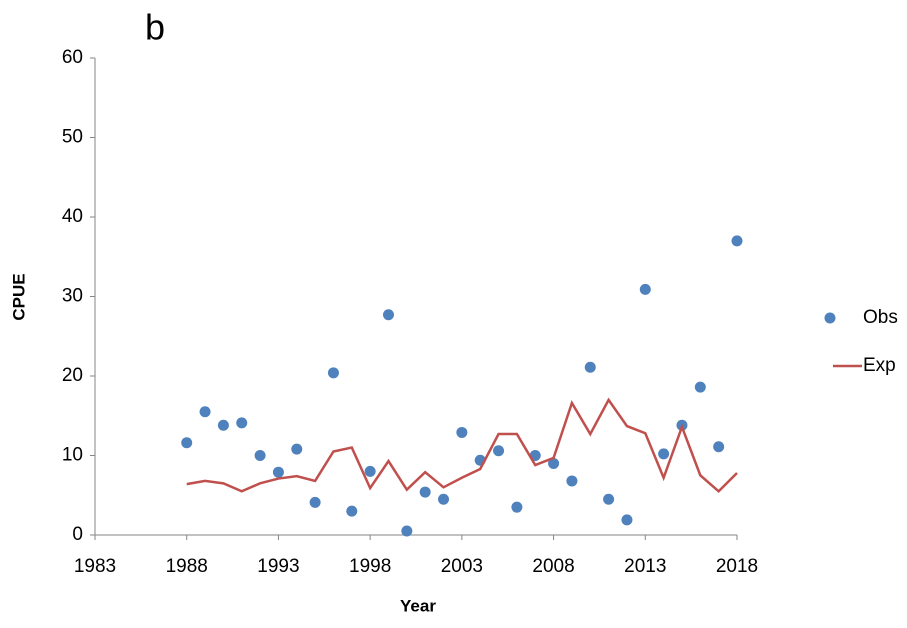 Image resolution: width=907 pixels, height=628 pixels. What do you see at coordinates (155, 27) in the screenshot?
I see `chart-title: b` at bounding box center [155, 27].